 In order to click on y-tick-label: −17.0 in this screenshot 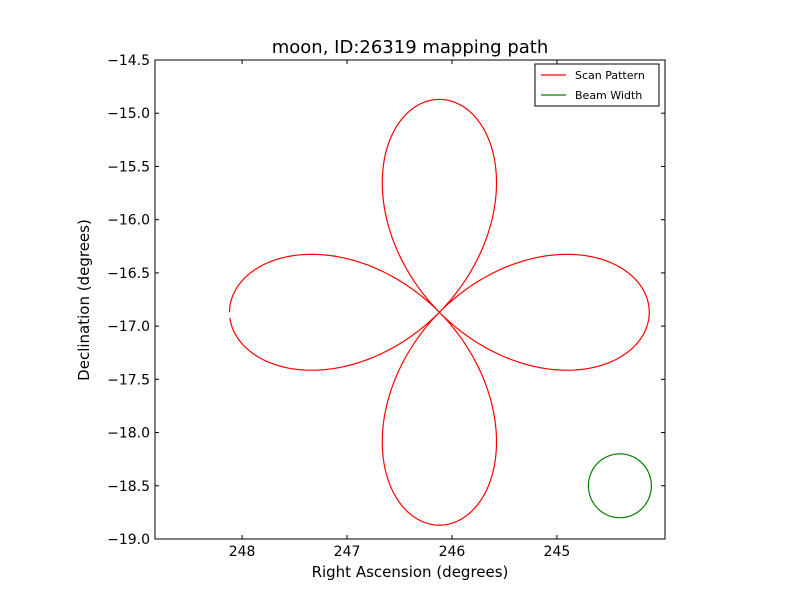, I will do `click(128, 327)`.